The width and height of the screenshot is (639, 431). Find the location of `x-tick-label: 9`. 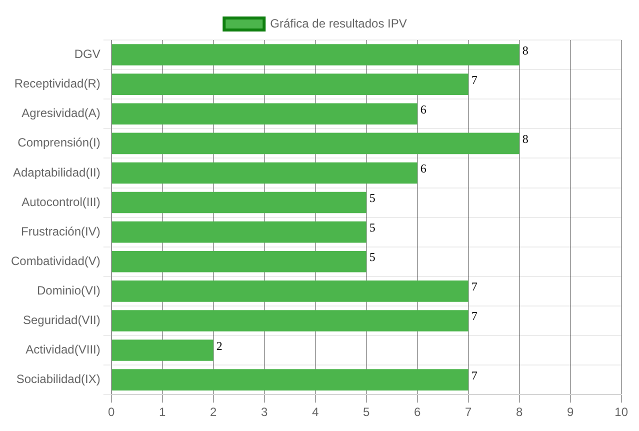

x-tick-label: 9 is located at coordinates (570, 412).